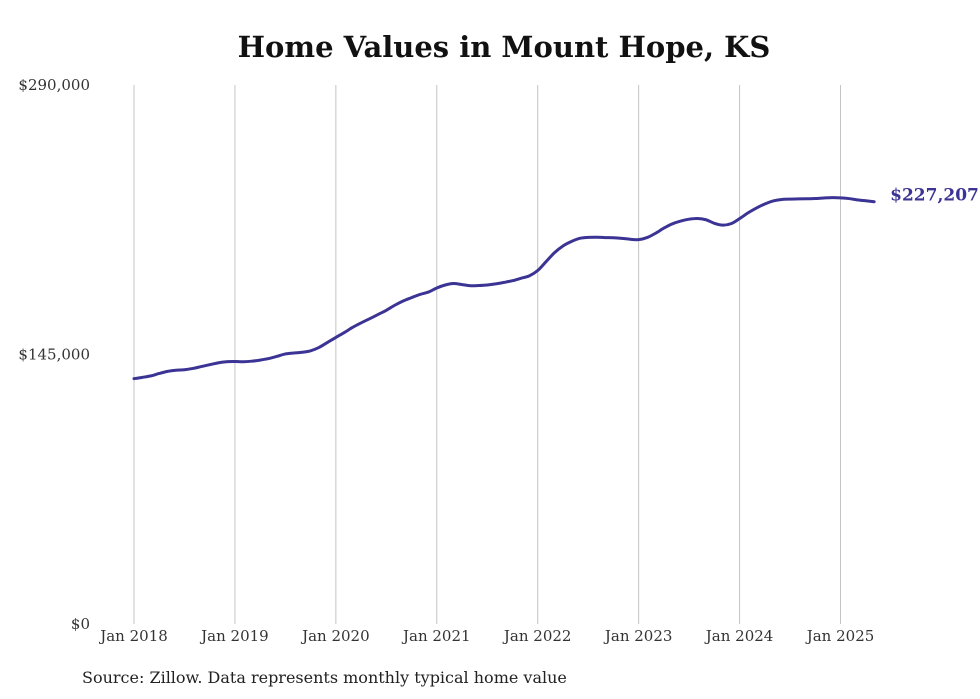 The width and height of the screenshot is (980, 699). Describe the element at coordinates (436, 636) in the screenshot. I see `x-tick-label: Jan 2021` at that location.